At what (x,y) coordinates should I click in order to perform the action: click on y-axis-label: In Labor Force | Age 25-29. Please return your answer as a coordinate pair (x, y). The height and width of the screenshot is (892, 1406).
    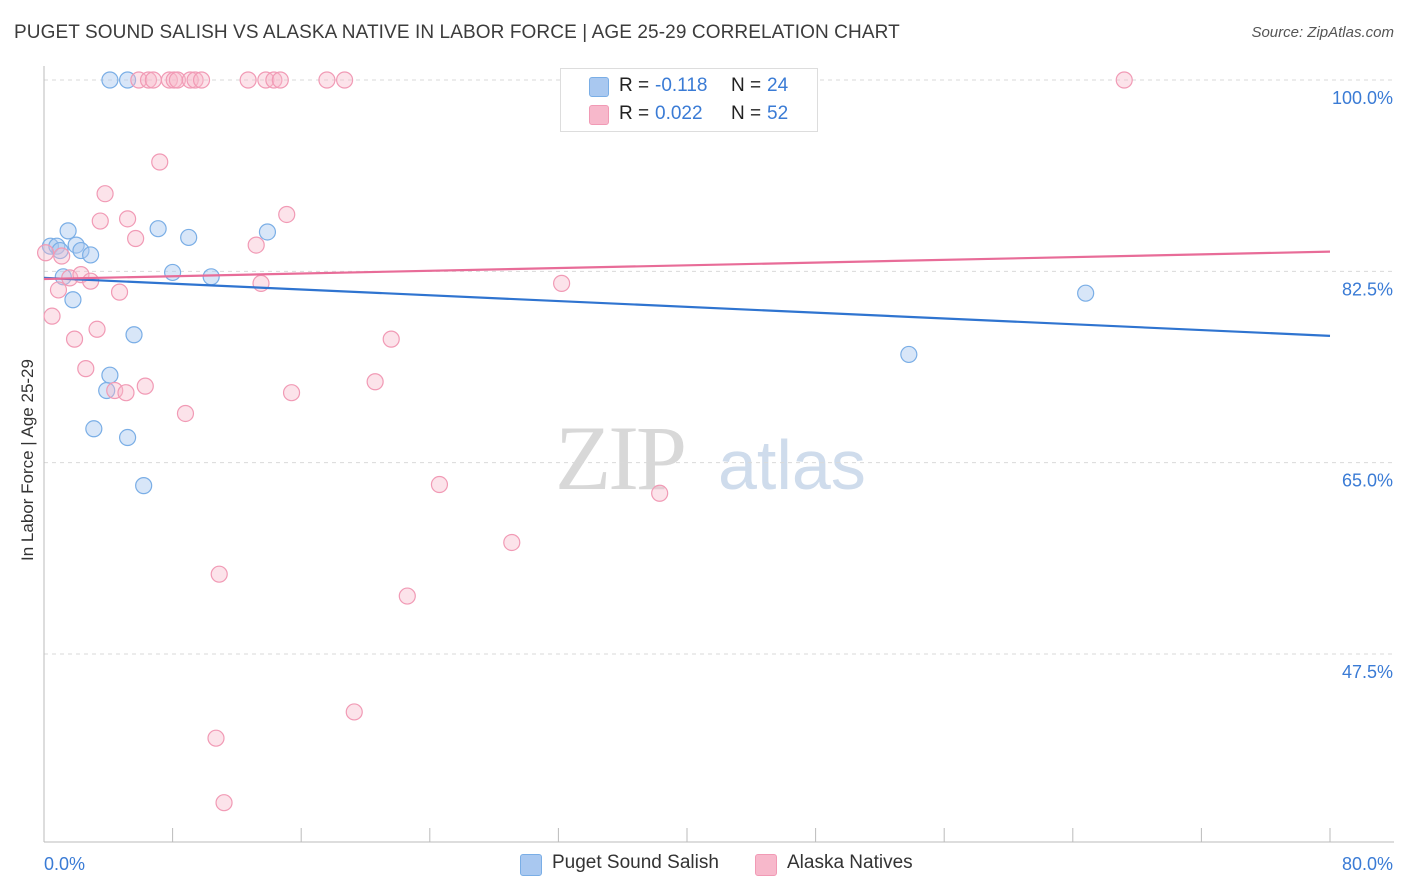
    Looking at the image, I should click on (27, 460).